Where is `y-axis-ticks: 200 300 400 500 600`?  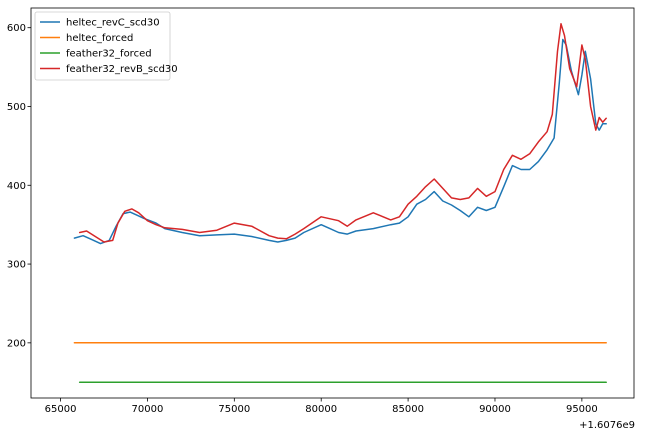 y-axis-ticks: 200 300 400 500 600 is located at coordinates (19, 186).